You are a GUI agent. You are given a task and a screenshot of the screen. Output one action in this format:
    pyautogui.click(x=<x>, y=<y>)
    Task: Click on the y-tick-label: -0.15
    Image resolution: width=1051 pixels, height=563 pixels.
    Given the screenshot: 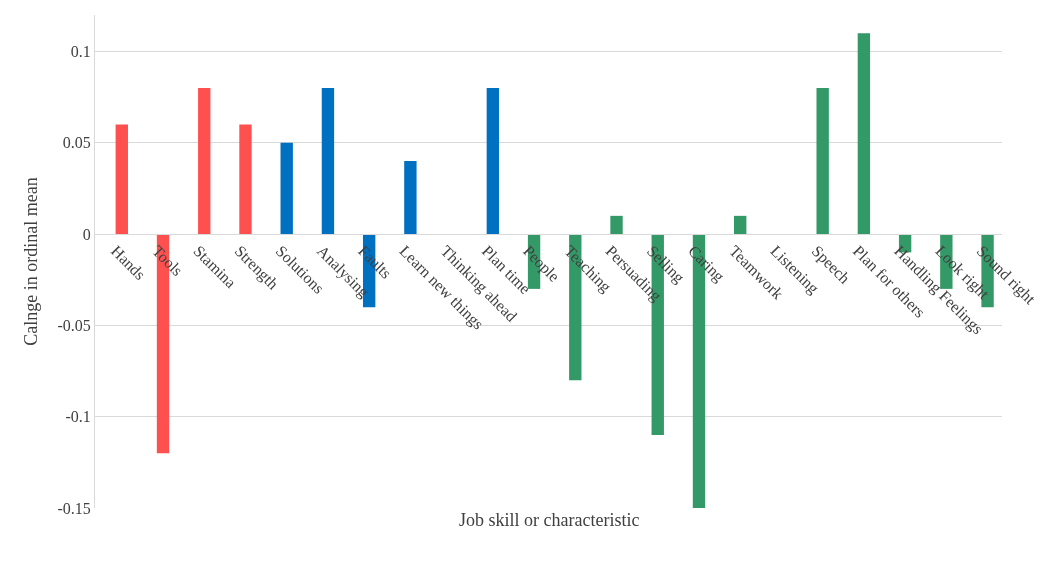 What is the action you would take?
    pyautogui.click(x=74, y=508)
    